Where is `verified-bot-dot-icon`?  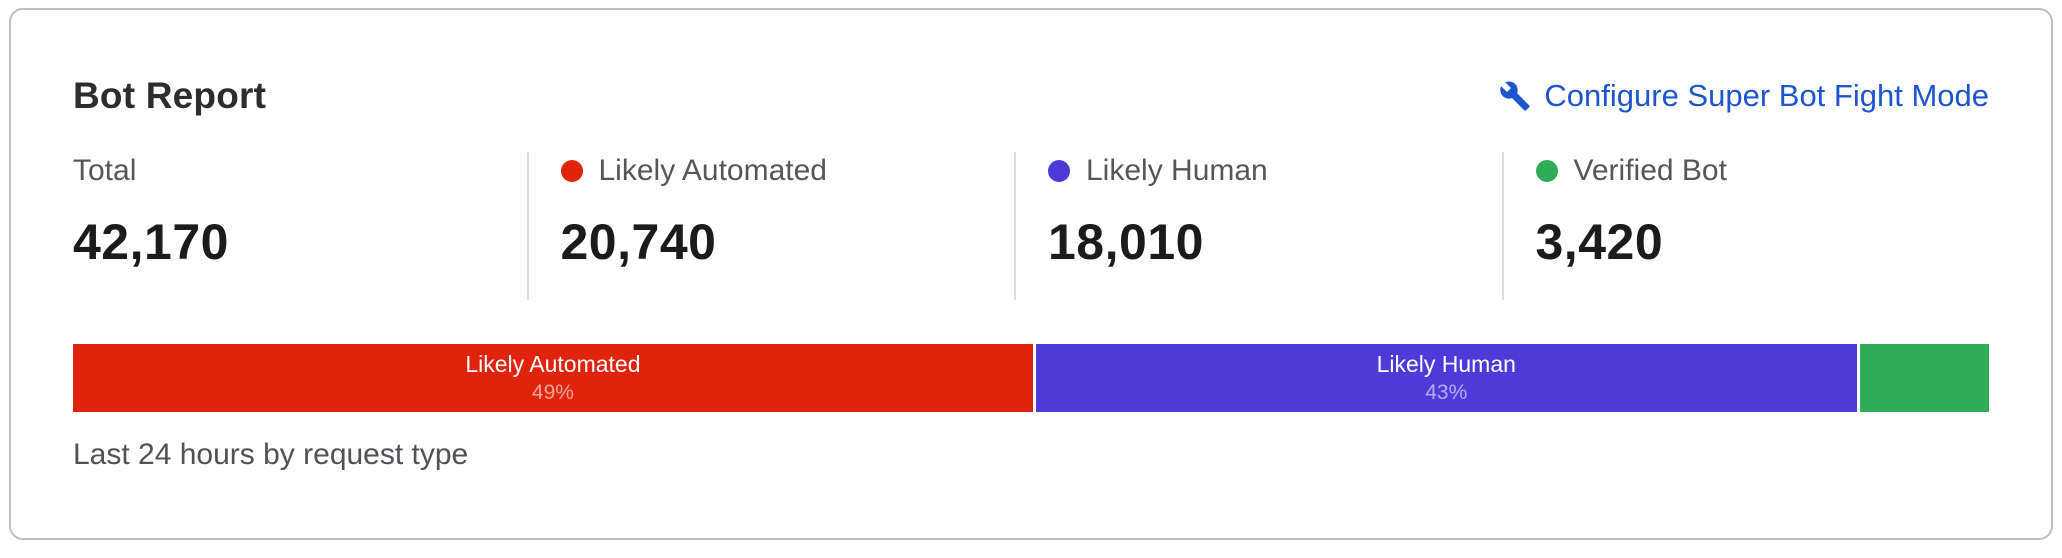 verified-bot-dot-icon is located at coordinates (1546, 171).